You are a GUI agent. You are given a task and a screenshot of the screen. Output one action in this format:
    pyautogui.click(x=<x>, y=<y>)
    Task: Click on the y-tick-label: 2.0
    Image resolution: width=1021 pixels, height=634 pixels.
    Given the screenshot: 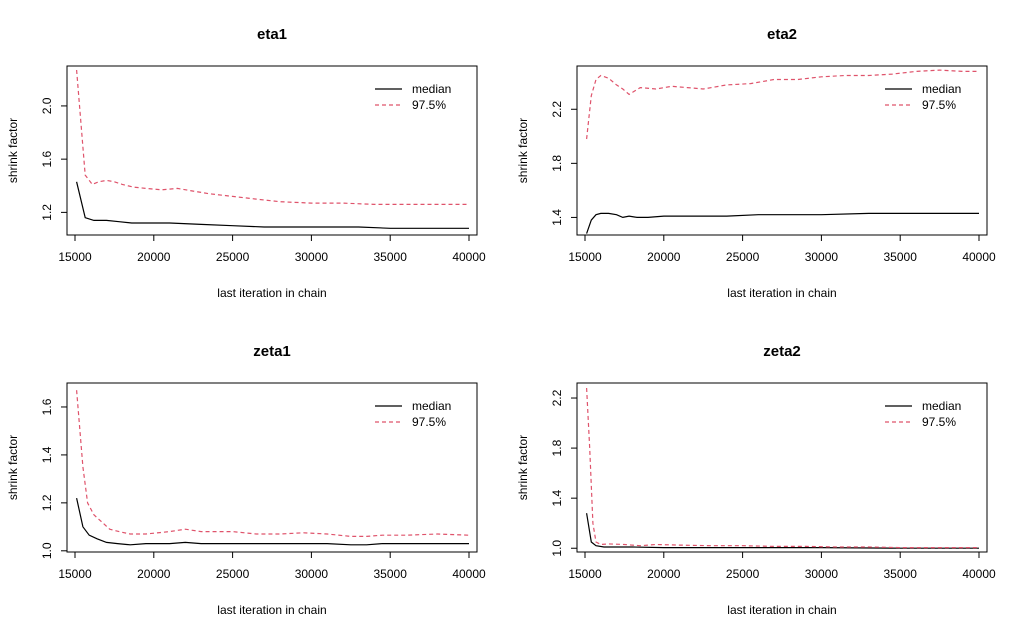 What is the action you would take?
    pyautogui.click(x=47, y=105)
    